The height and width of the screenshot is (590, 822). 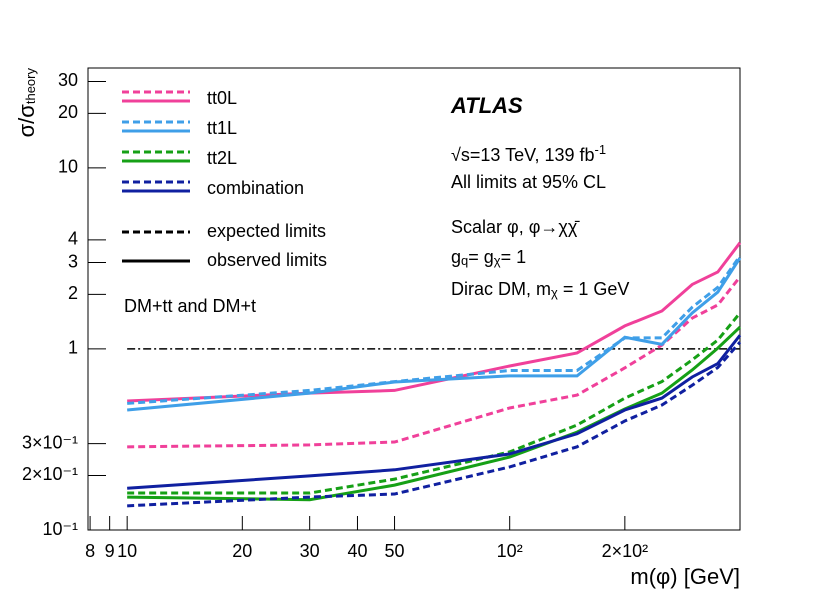 What do you see at coordinates (68, 167) in the screenshot?
I see `y-tick-label: 10` at bounding box center [68, 167].